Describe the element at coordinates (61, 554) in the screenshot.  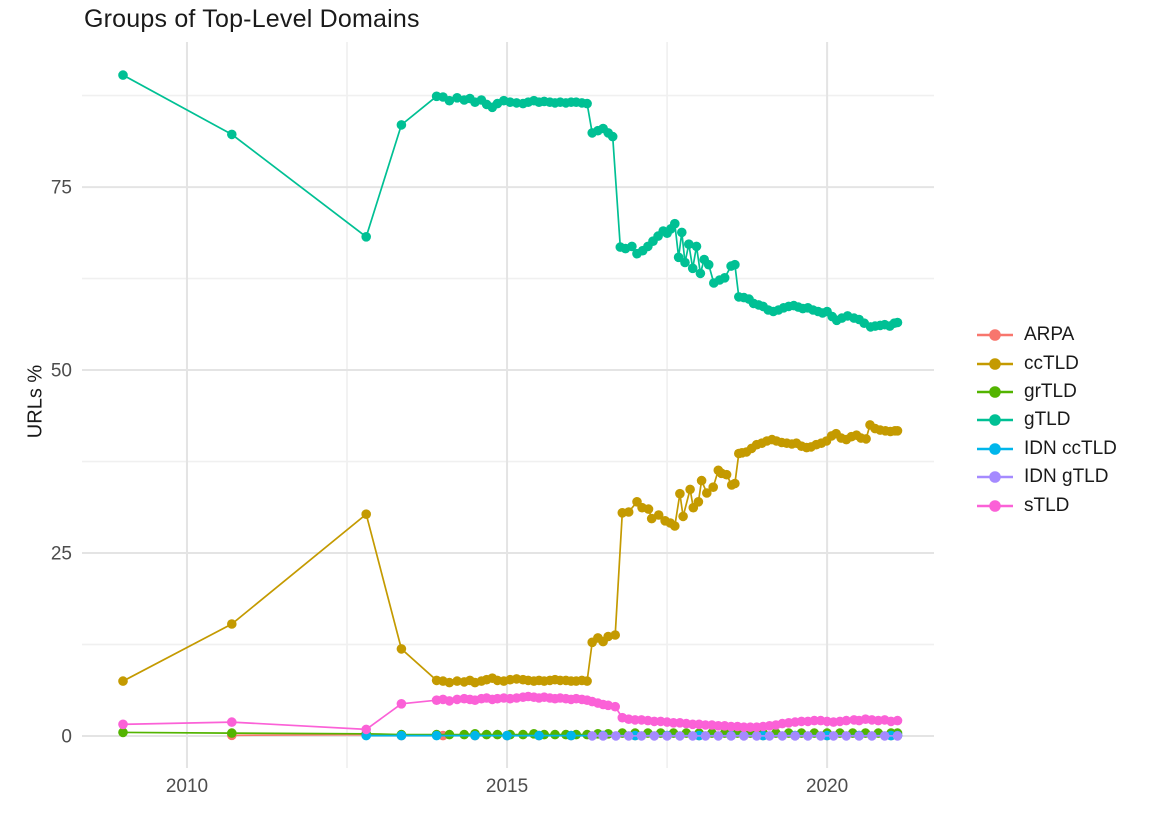
I see `y-tick-label: 25` at that location.